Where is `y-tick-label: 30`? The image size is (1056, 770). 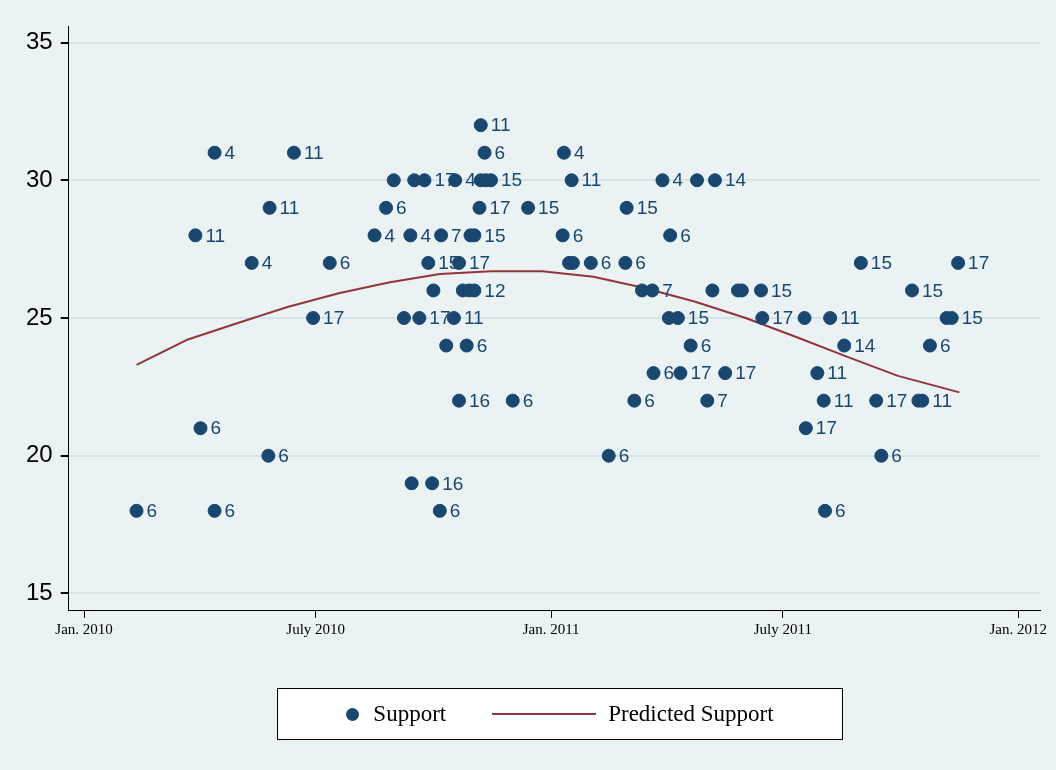 y-tick-label: 30 is located at coordinates (39, 178).